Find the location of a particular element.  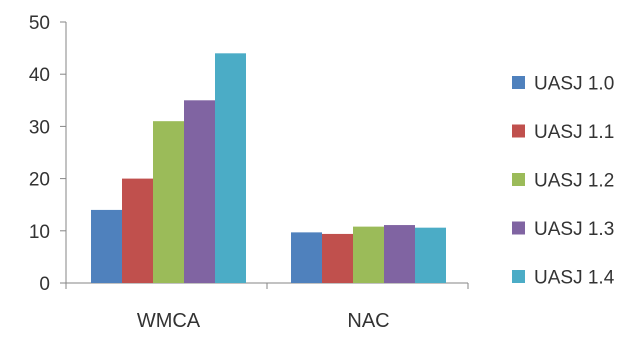

y-tick-label: 10 is located at coordinates (39, 232).